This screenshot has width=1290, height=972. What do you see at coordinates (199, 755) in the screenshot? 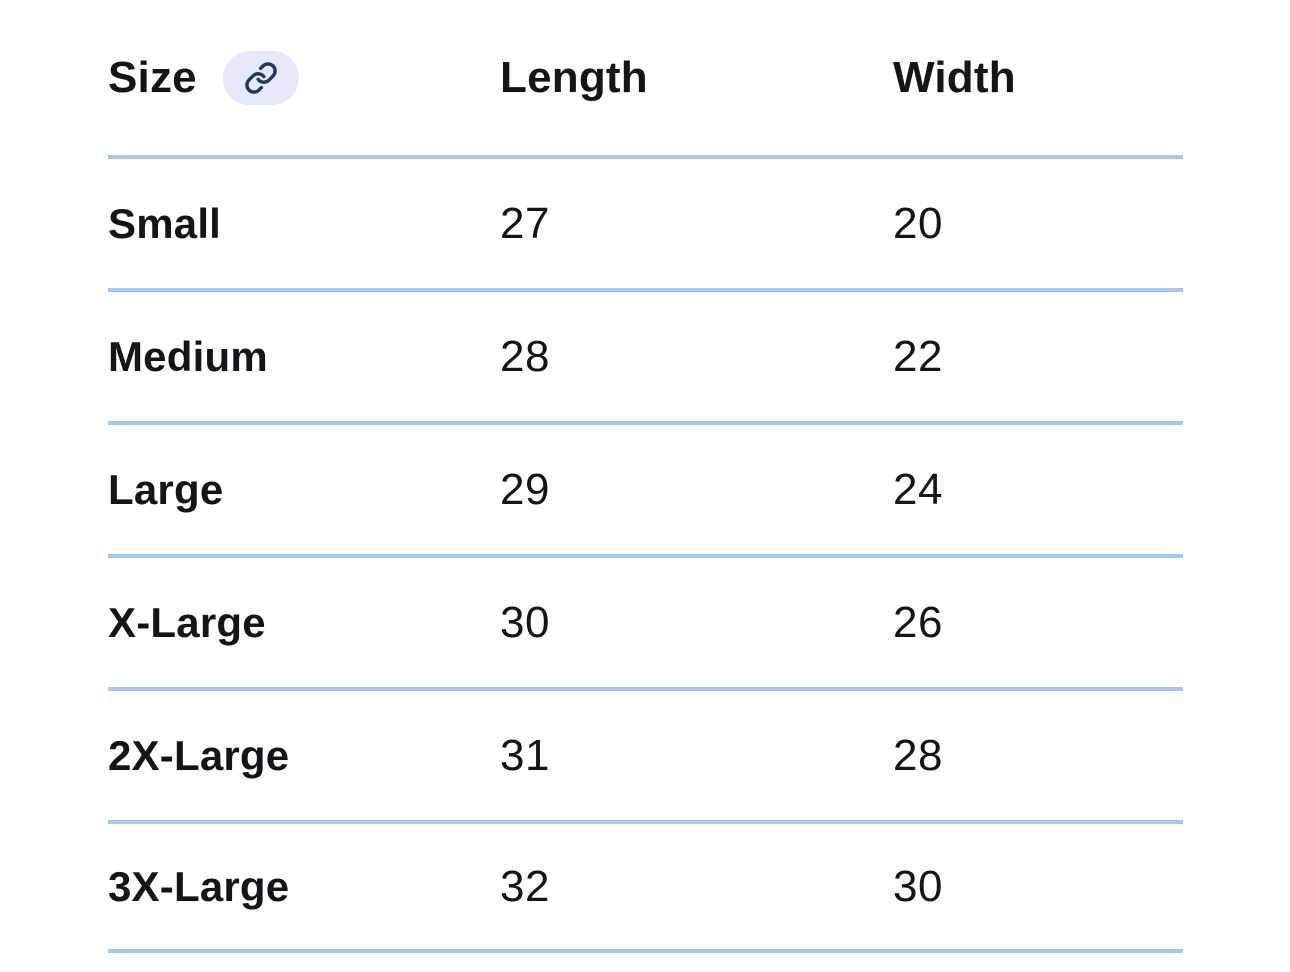
I see `size-cell: 2X-Large` at bounding box center [199, 755].